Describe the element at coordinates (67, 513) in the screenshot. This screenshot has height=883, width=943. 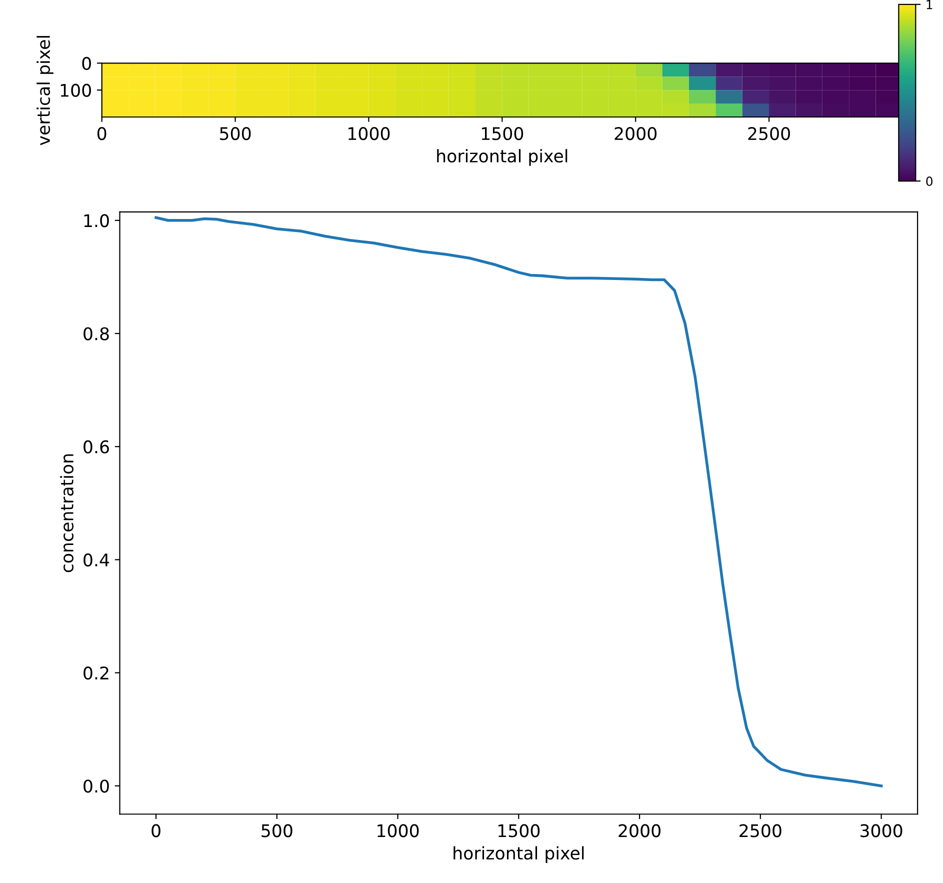
I see `y-axis-title: concentration` at that location.